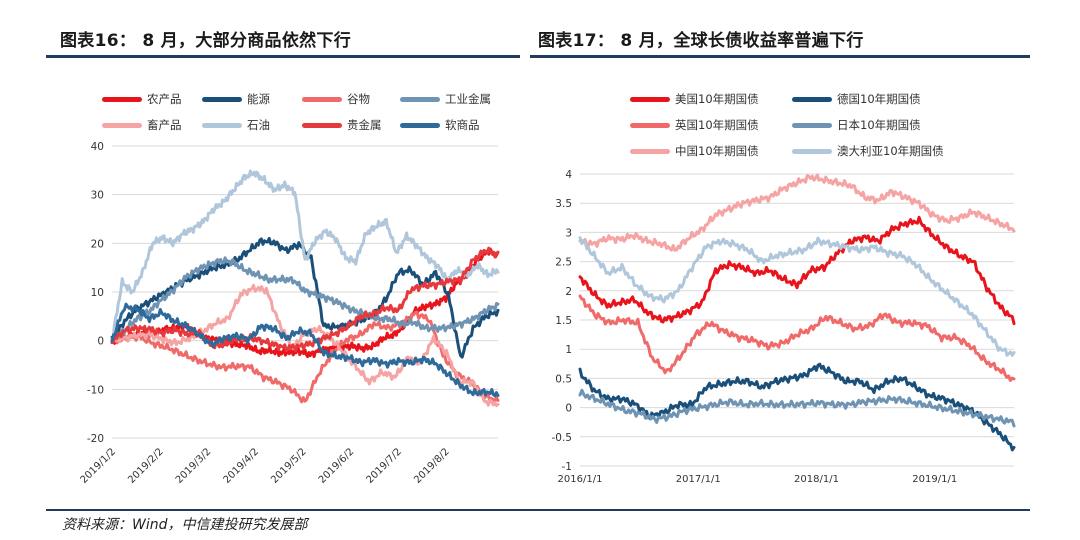 Image resolution: width=1080 pixels, height=540 pixels. Describe the element at coordinates (580, 479) in the screenshot. I see `x-tick-label: 2016/1/1` at that location.